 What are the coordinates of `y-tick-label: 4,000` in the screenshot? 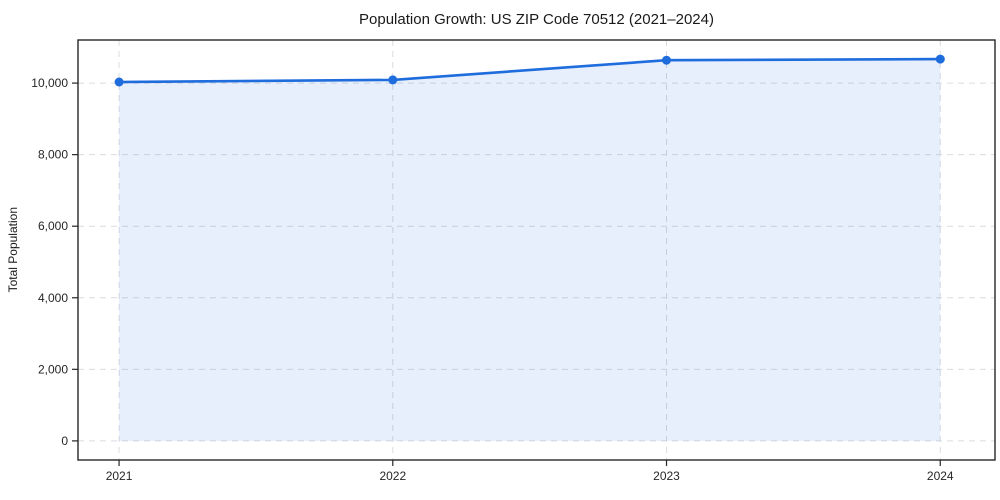 It's located at (53, 298).